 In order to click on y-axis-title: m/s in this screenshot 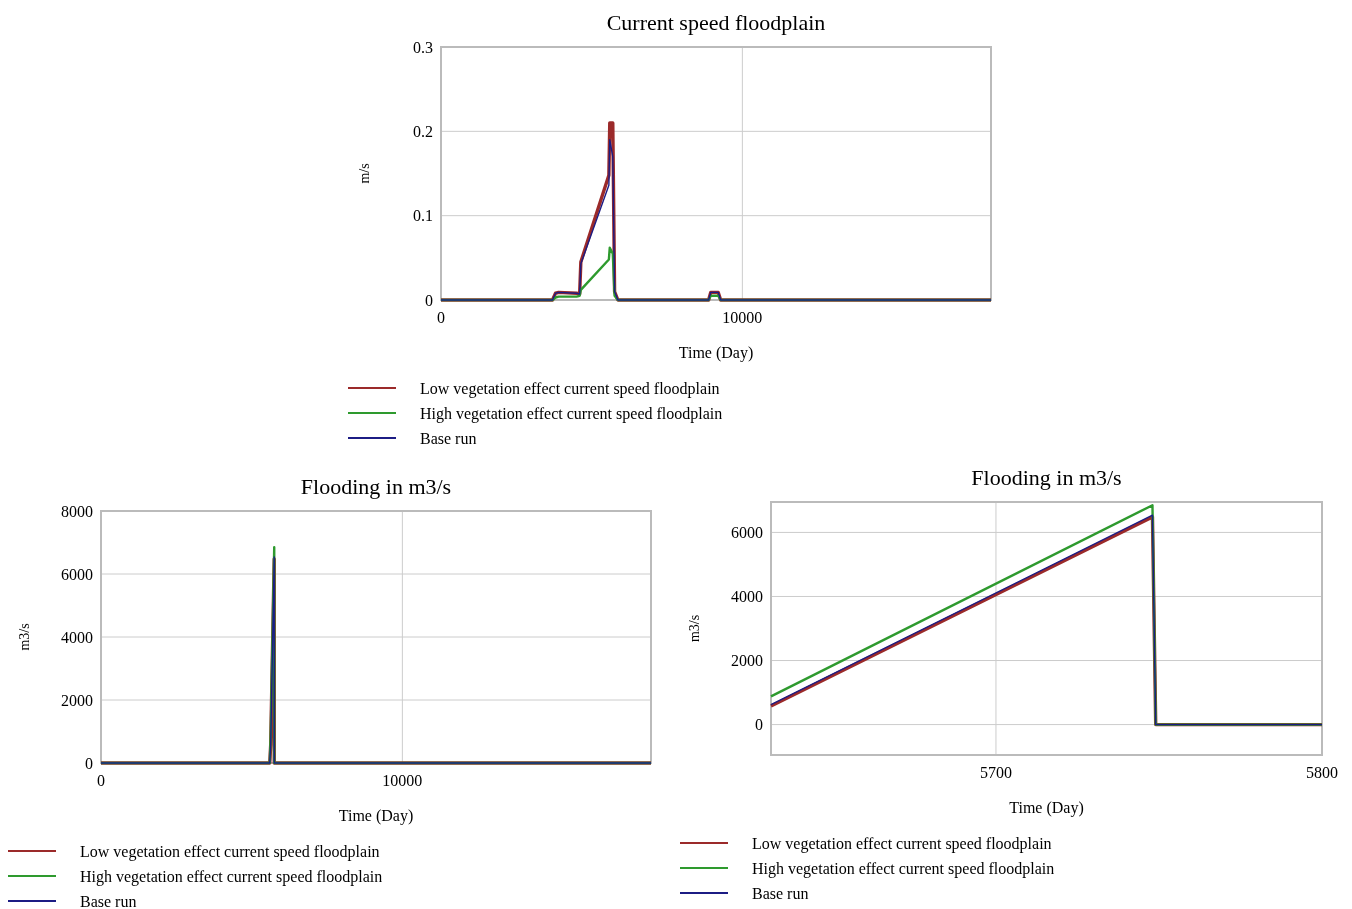, I will do `click(364, 173)`.